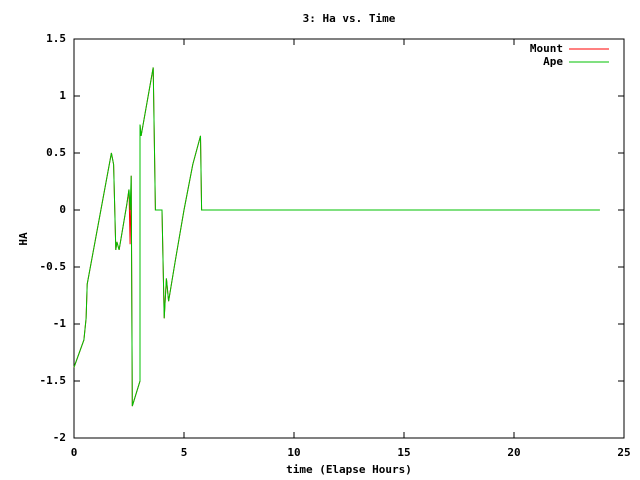 The height and width of the screenshot is (480, 640). Describe the element at coordinates (293, 452) in the screenshot. I see `x-tick-label: 10` at that location.